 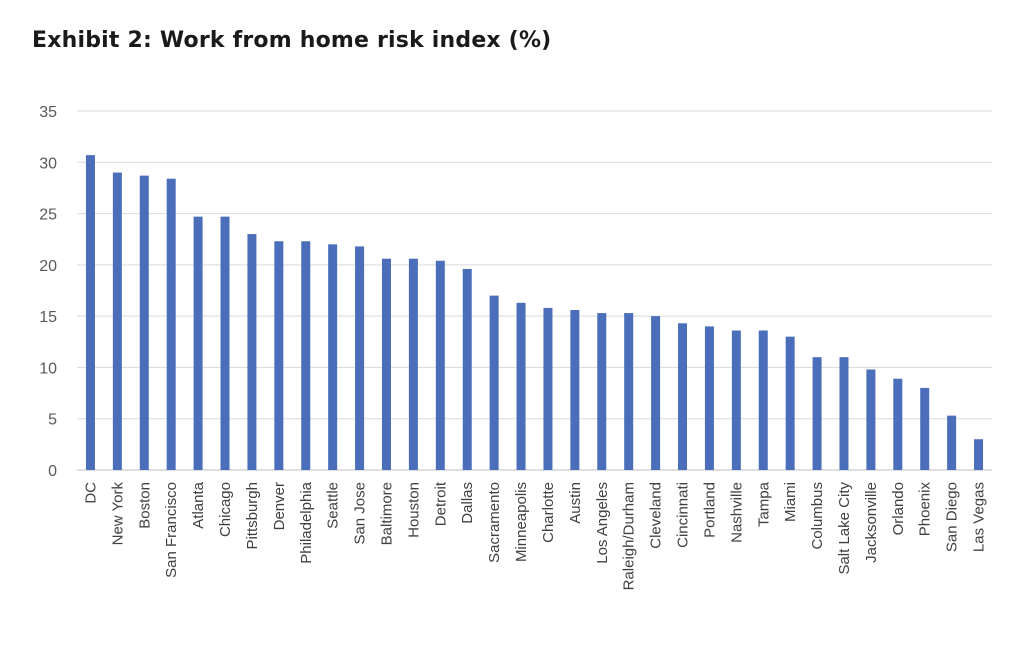 What do you see at coordinates (952, 517) in the screenshot?
I see `x-tick-label: San Diego` at bounding box center [952, 517].